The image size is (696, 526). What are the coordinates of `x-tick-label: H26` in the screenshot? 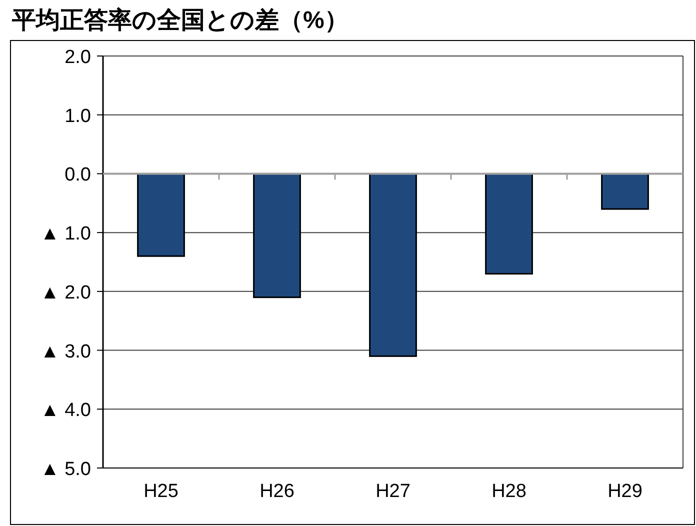 It's located at (277, 491).